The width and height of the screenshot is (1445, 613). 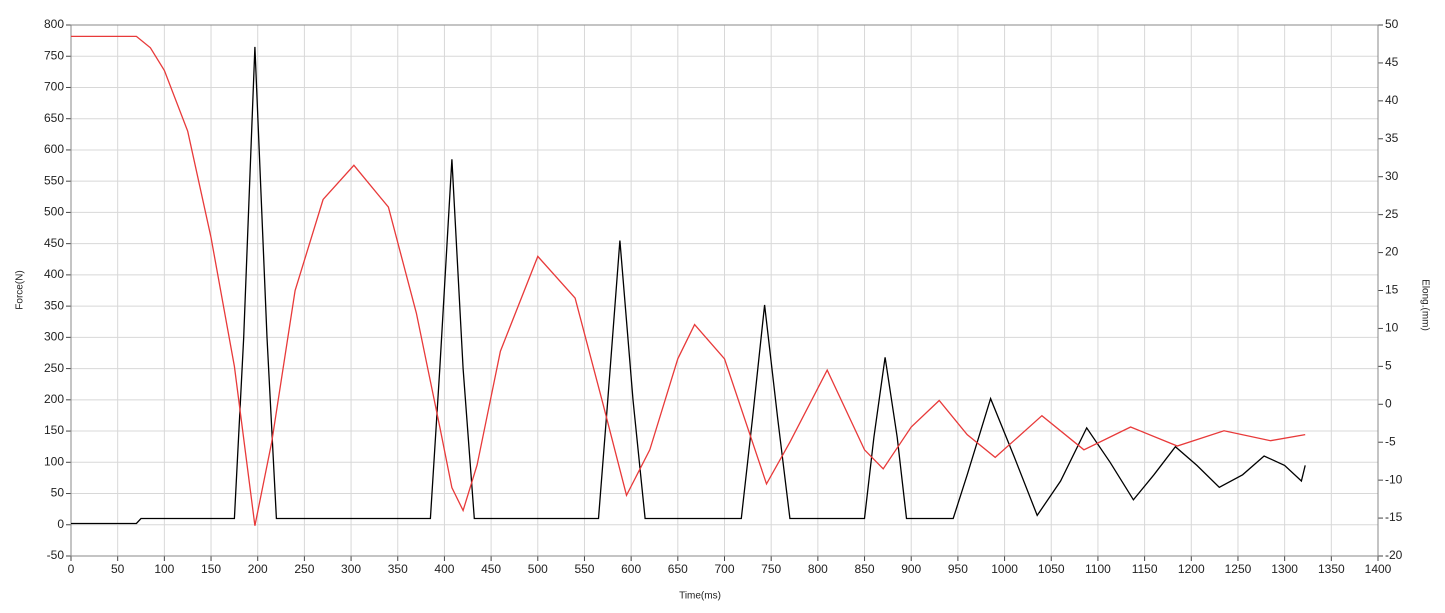 I want to click on y-tick-label: 750, so click(x=54, y=55).